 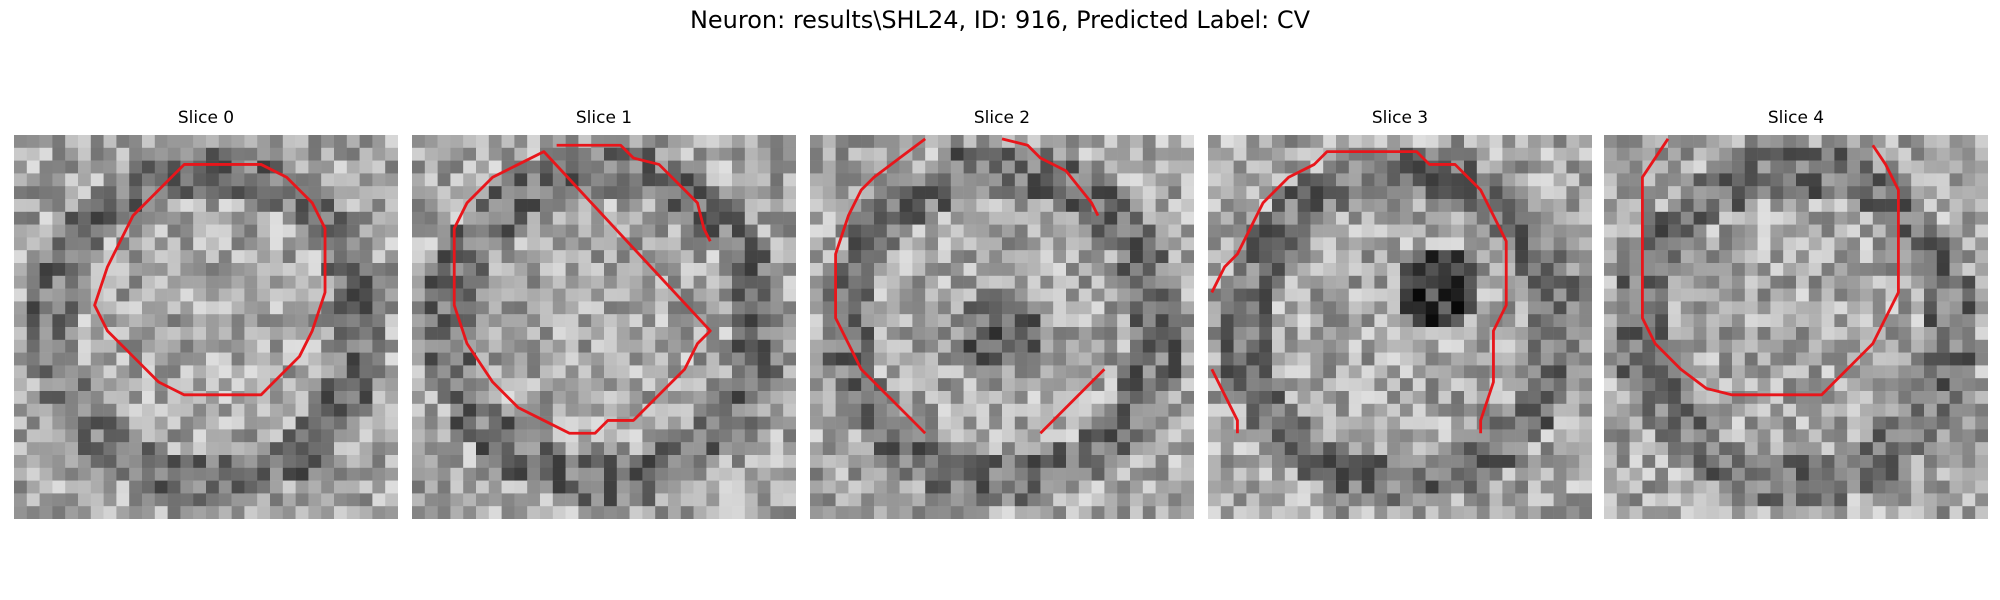 I want to click on slice-title: Slice 1, so click(x=604, y=118).